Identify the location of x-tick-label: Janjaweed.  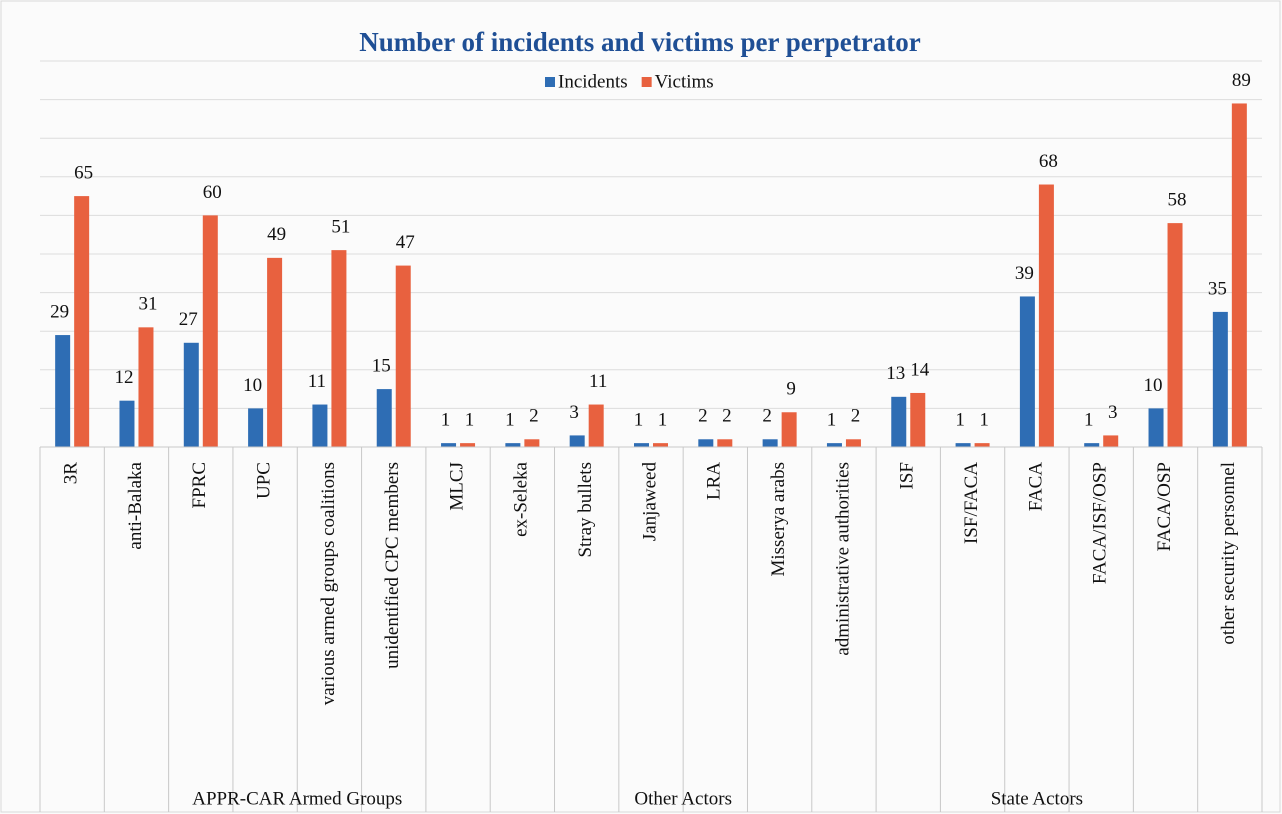
(649, 502).